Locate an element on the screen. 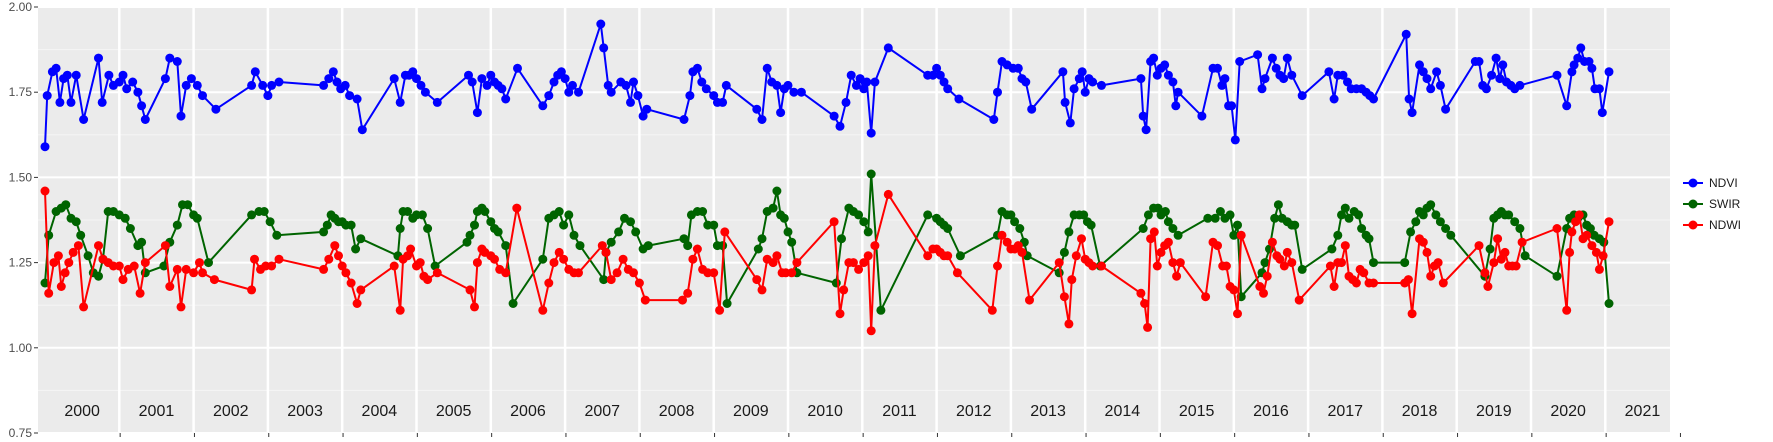  y-tick-label: 1.50 is located at coordinates (21, 177).